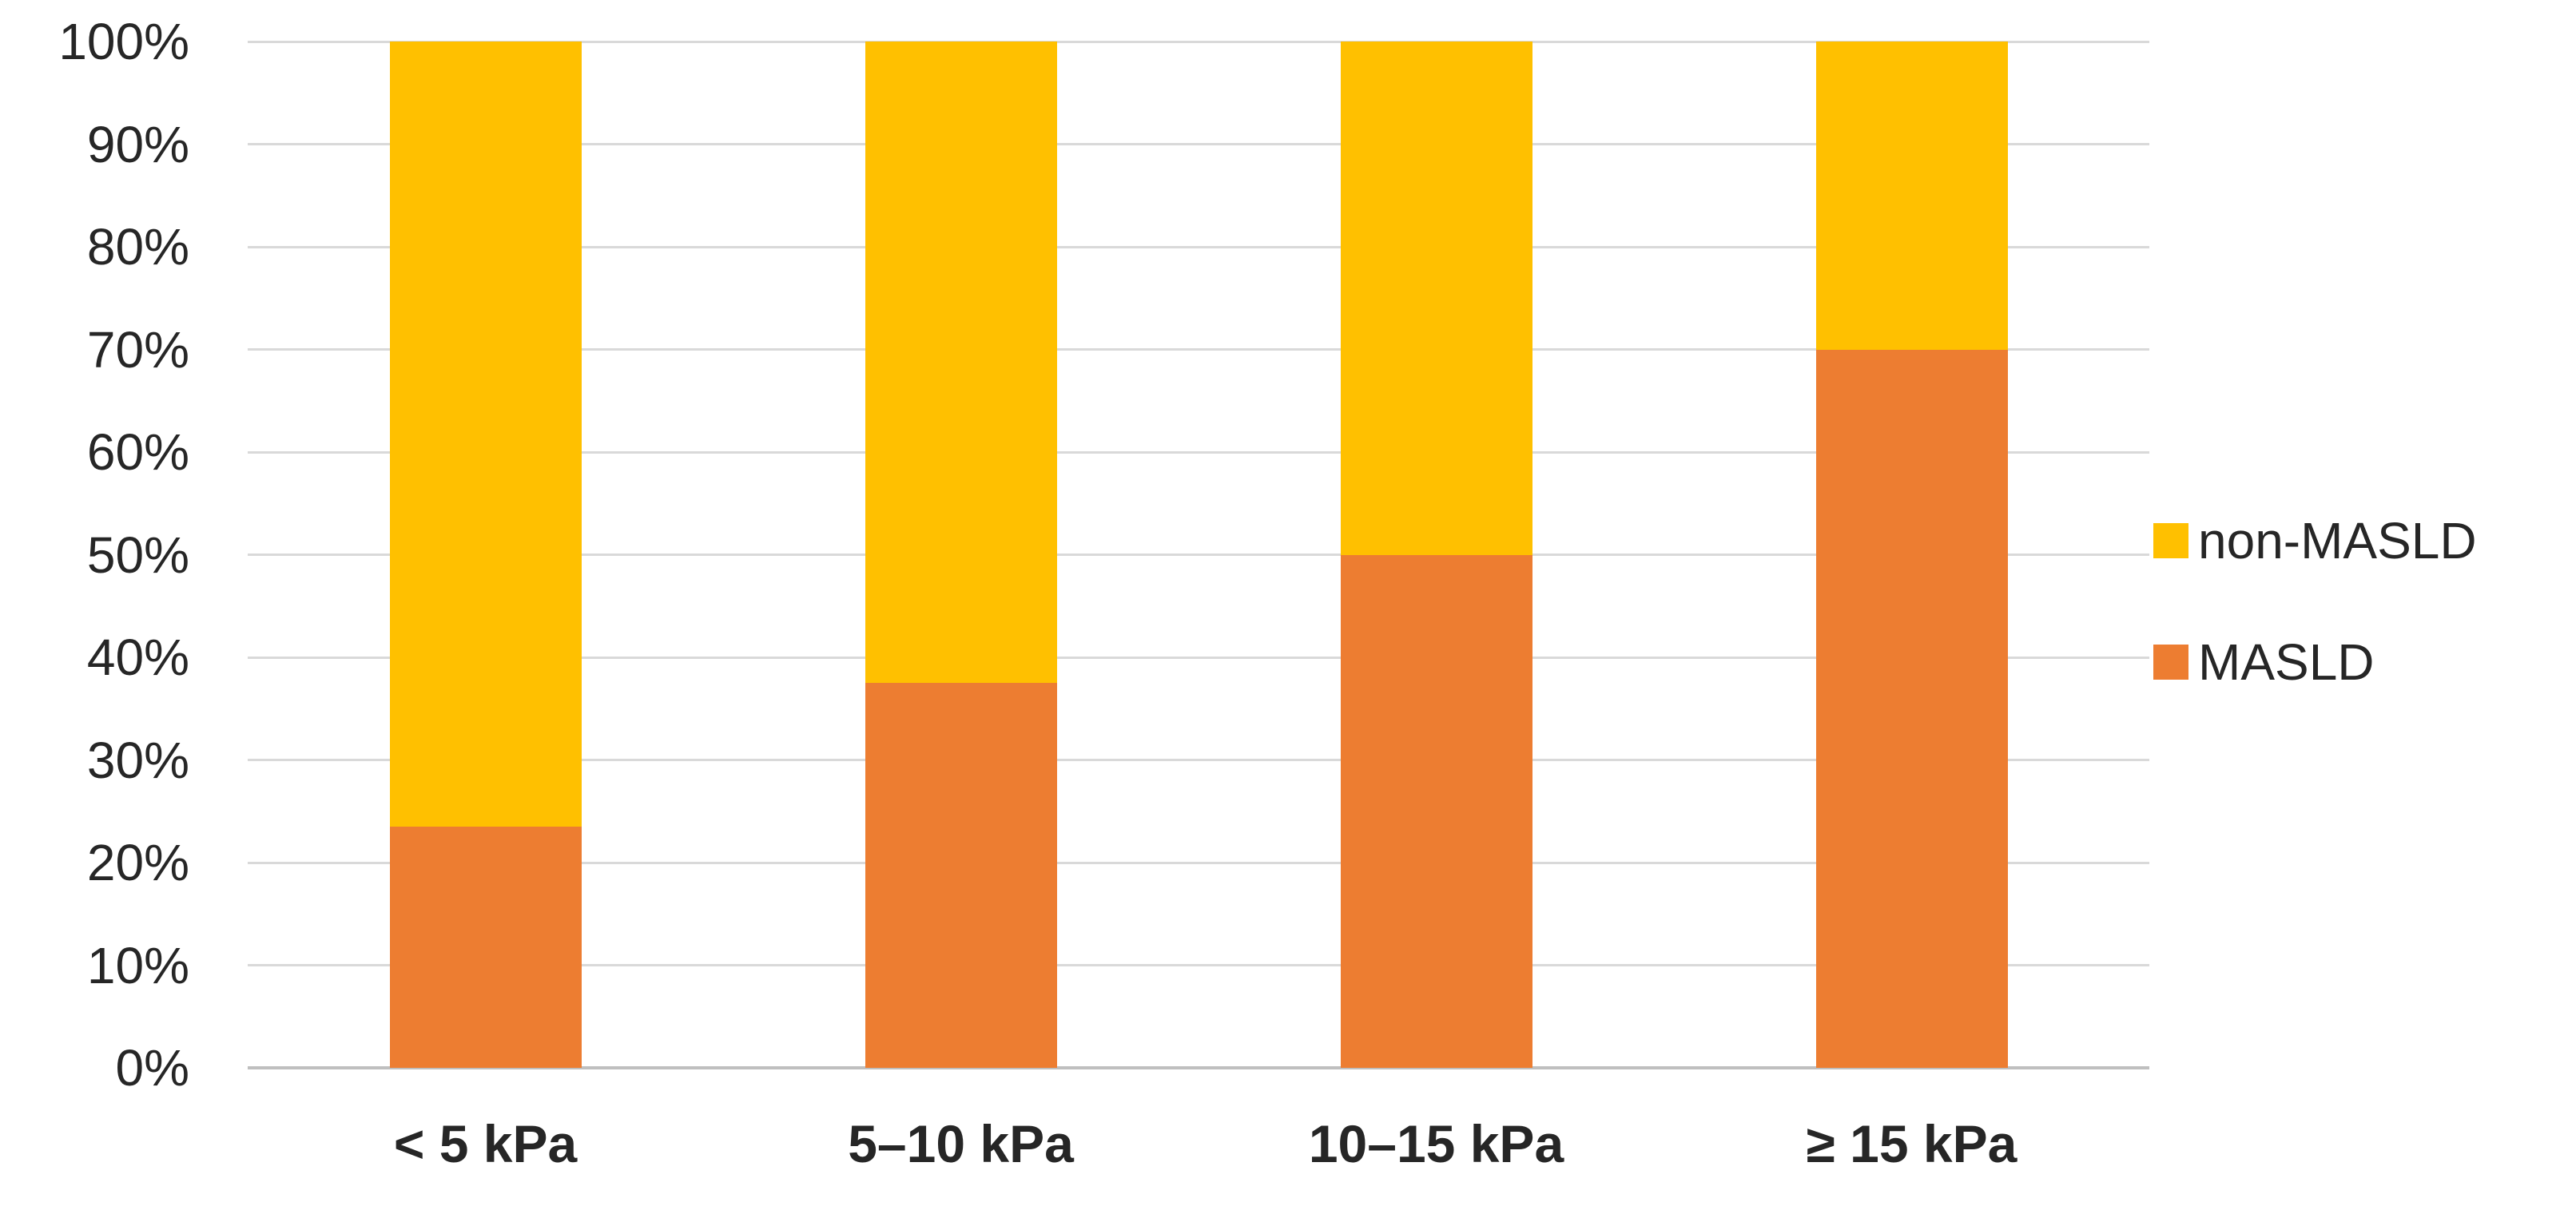  What do you see at coordinates (2337, 540) in the screenshot?
I see `legend-label: non-MASLD` at bounding box center [2337, 540].